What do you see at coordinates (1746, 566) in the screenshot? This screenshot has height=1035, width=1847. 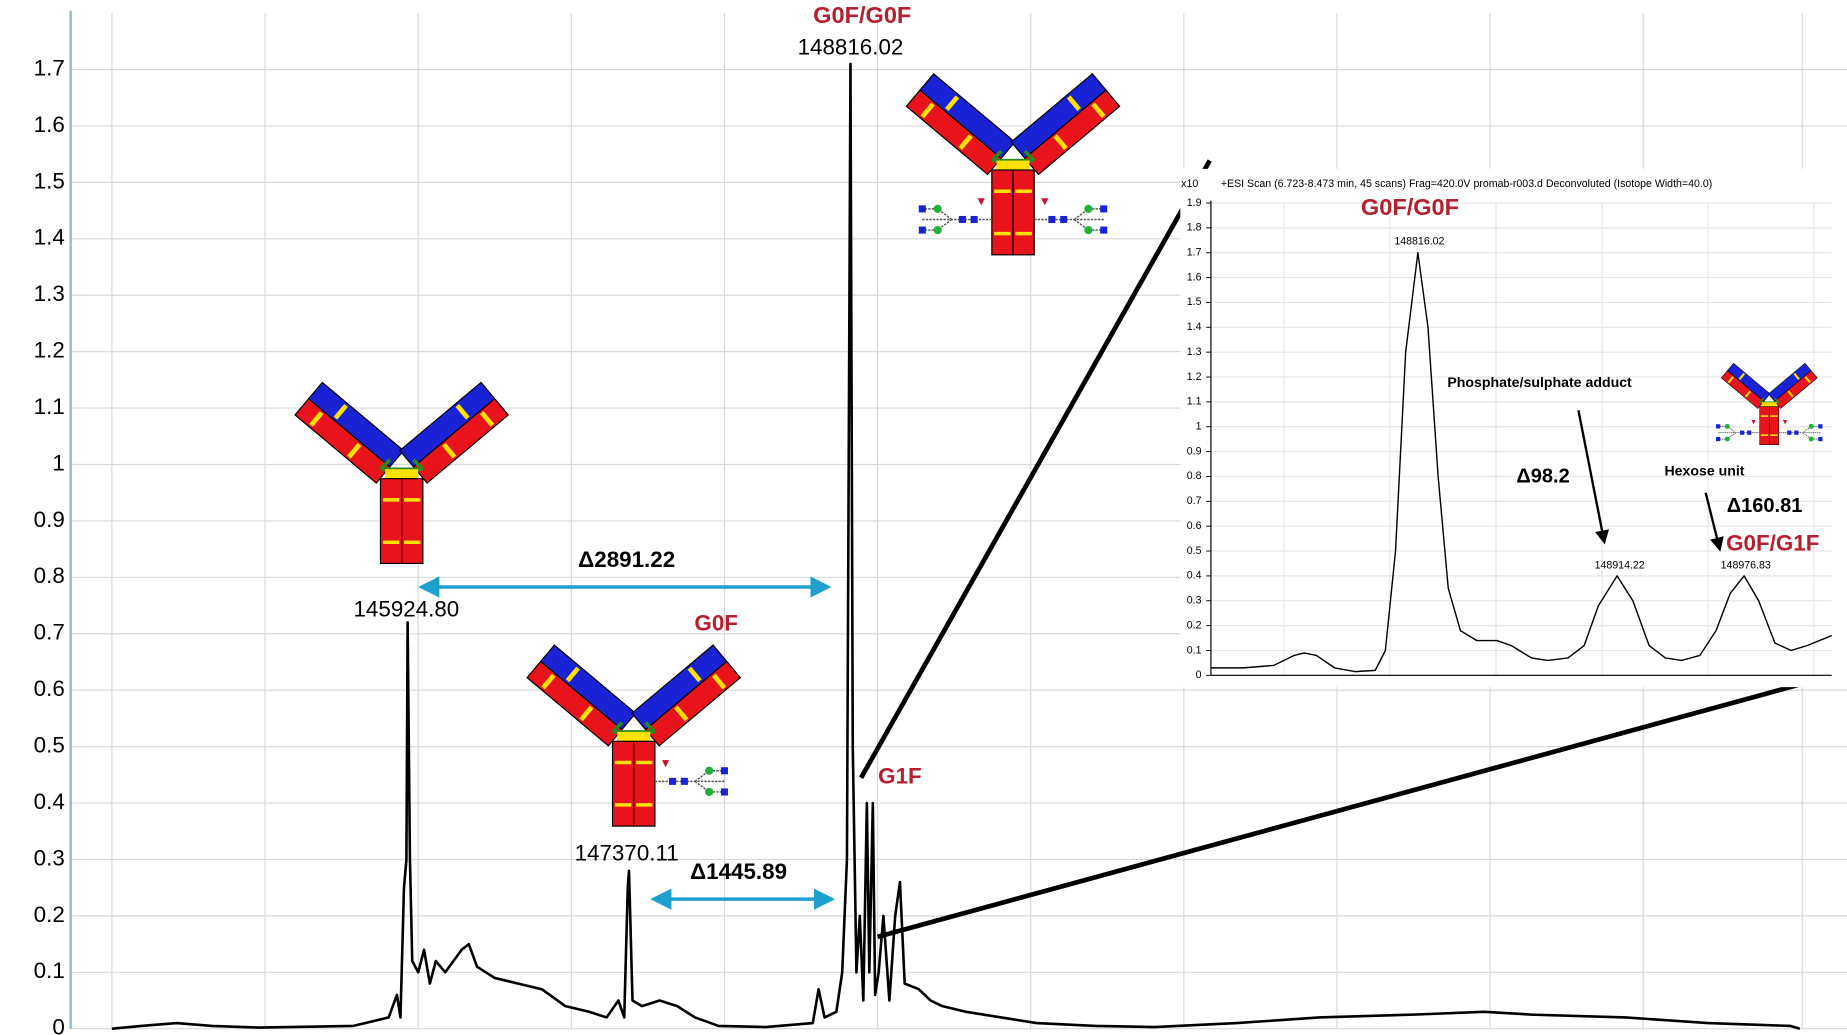 I see `annotation: 148976.83` at bounding box center [1746, 566].